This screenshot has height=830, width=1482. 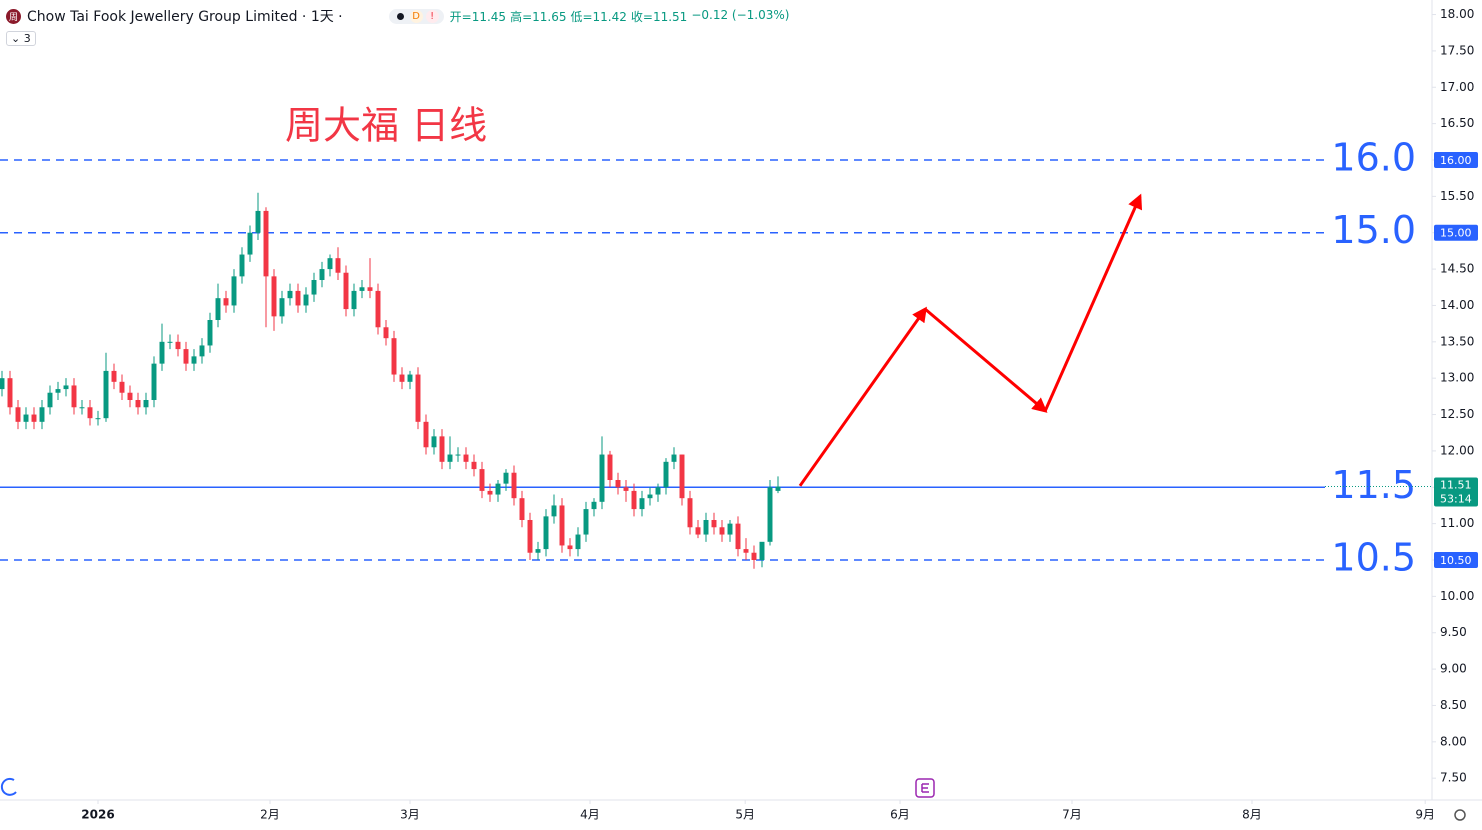 What do you see at coordinates (27, 38) in the screenshot?
I see `indicator-count: 3` at bounding box center [27, 38].